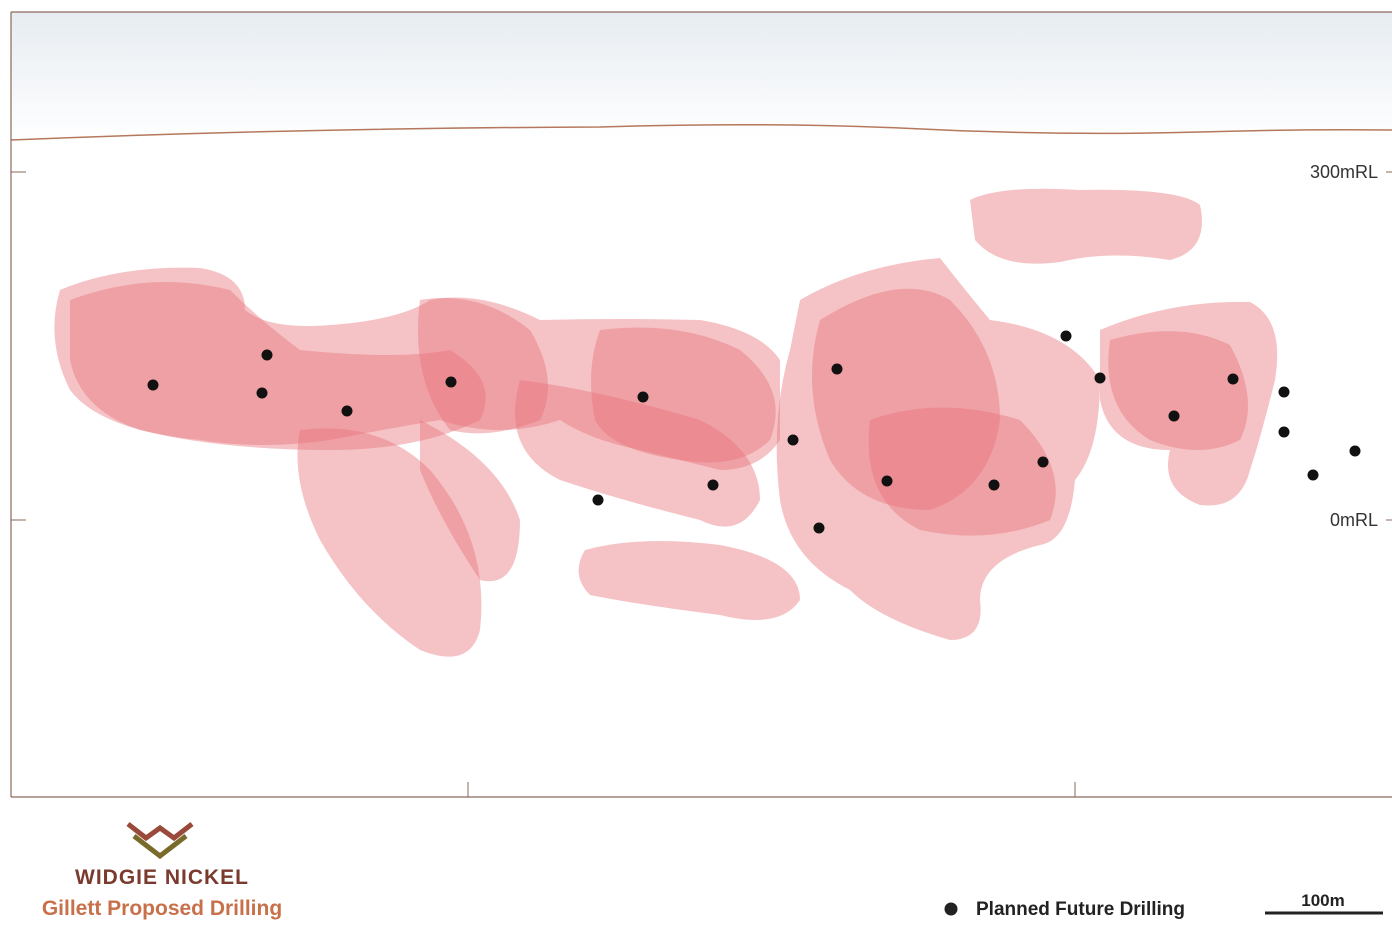  I want to click on legend-marker, so click(951, 909).